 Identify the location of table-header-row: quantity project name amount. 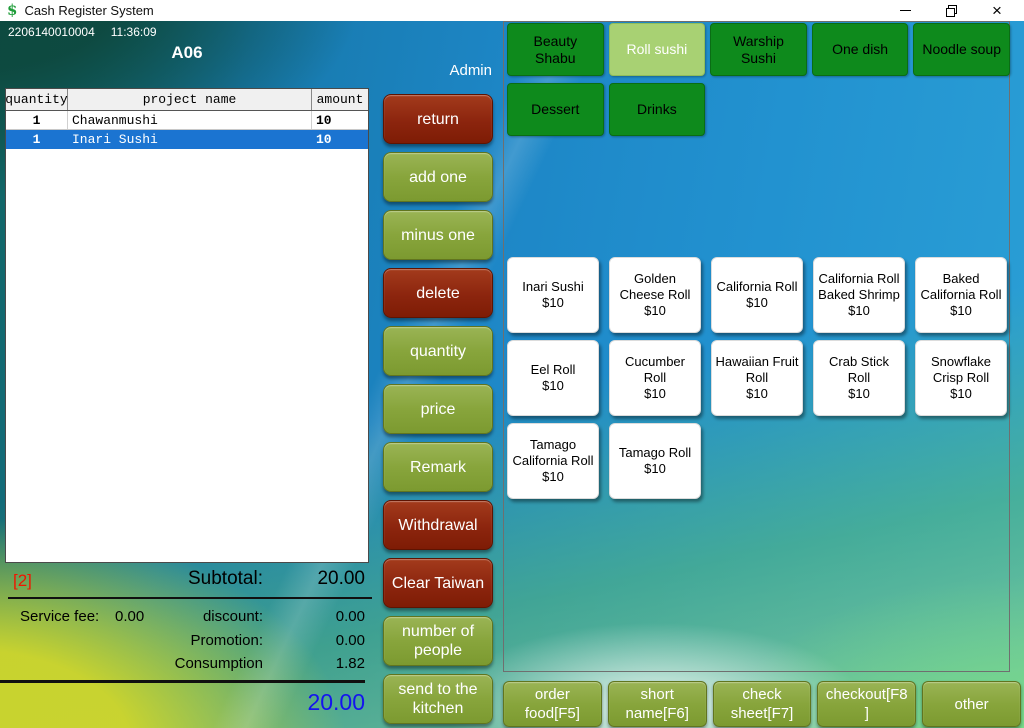
(186, 100).